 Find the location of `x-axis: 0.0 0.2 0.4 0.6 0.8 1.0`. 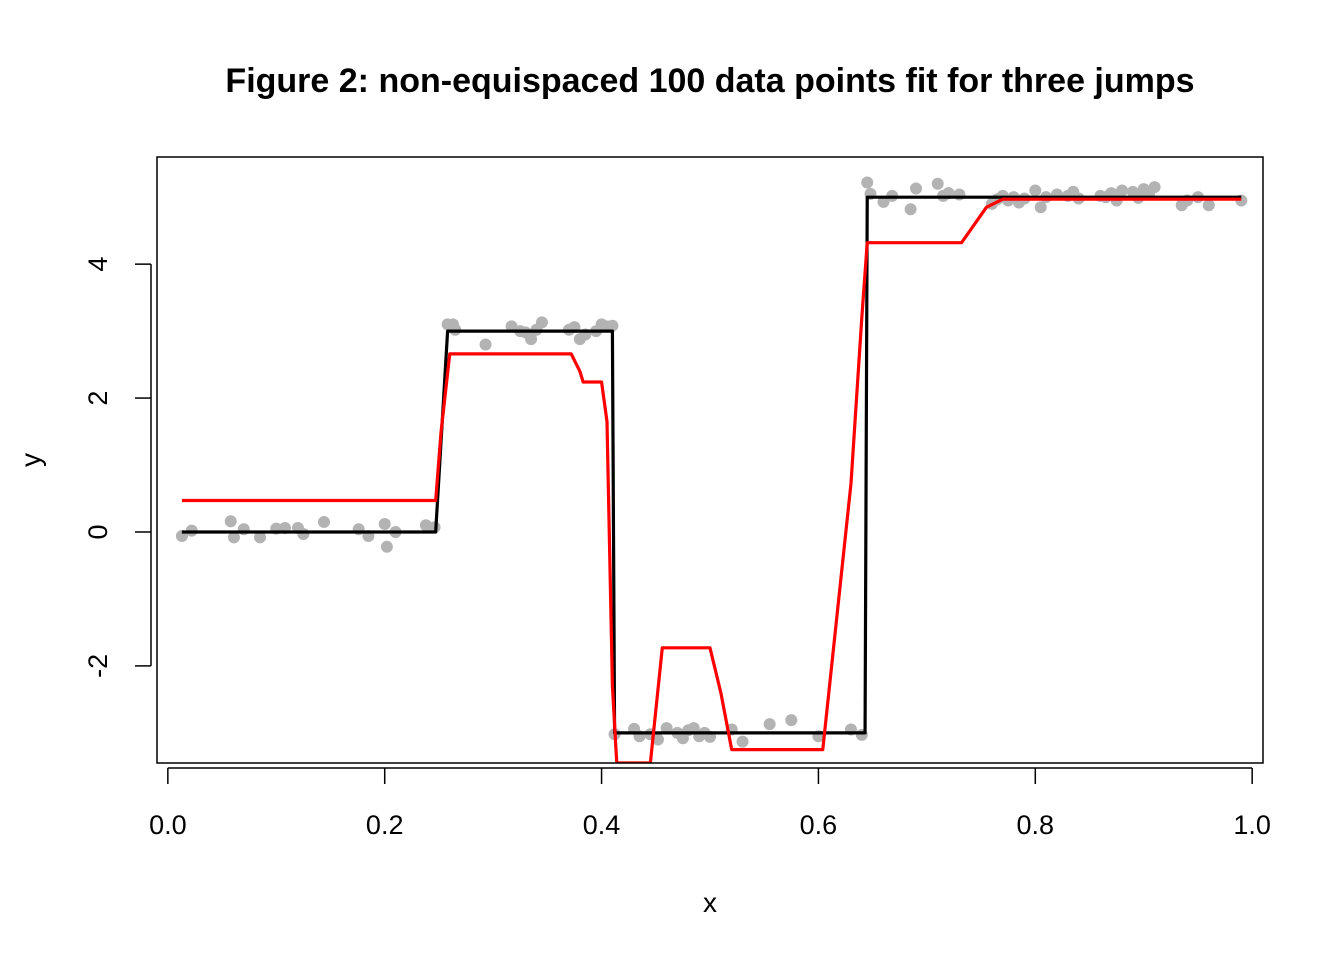

x-axis: 0.0 0.2 0.4 0.6 0.8 1.0 is located at coordinates (710, 803).